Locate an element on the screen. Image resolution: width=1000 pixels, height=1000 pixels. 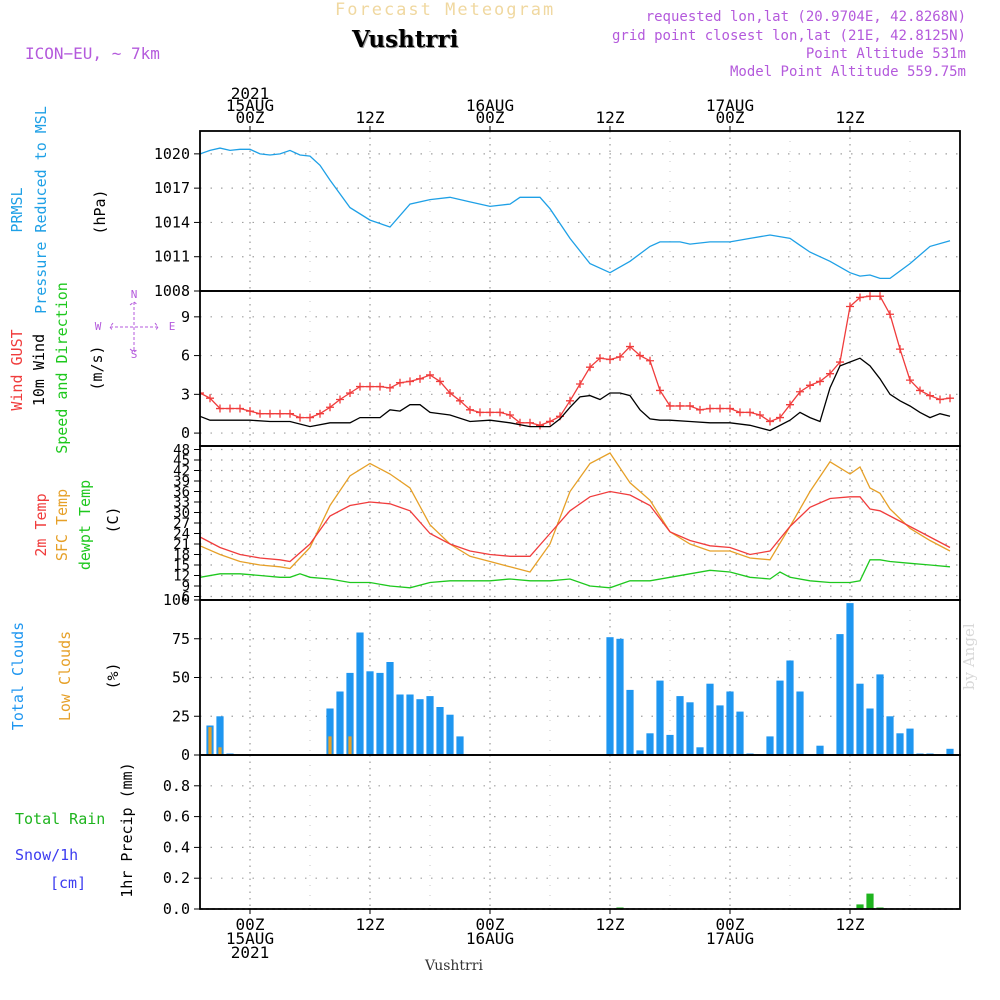
bottom-time-label: 2021 is located at coordinates (250, 952).